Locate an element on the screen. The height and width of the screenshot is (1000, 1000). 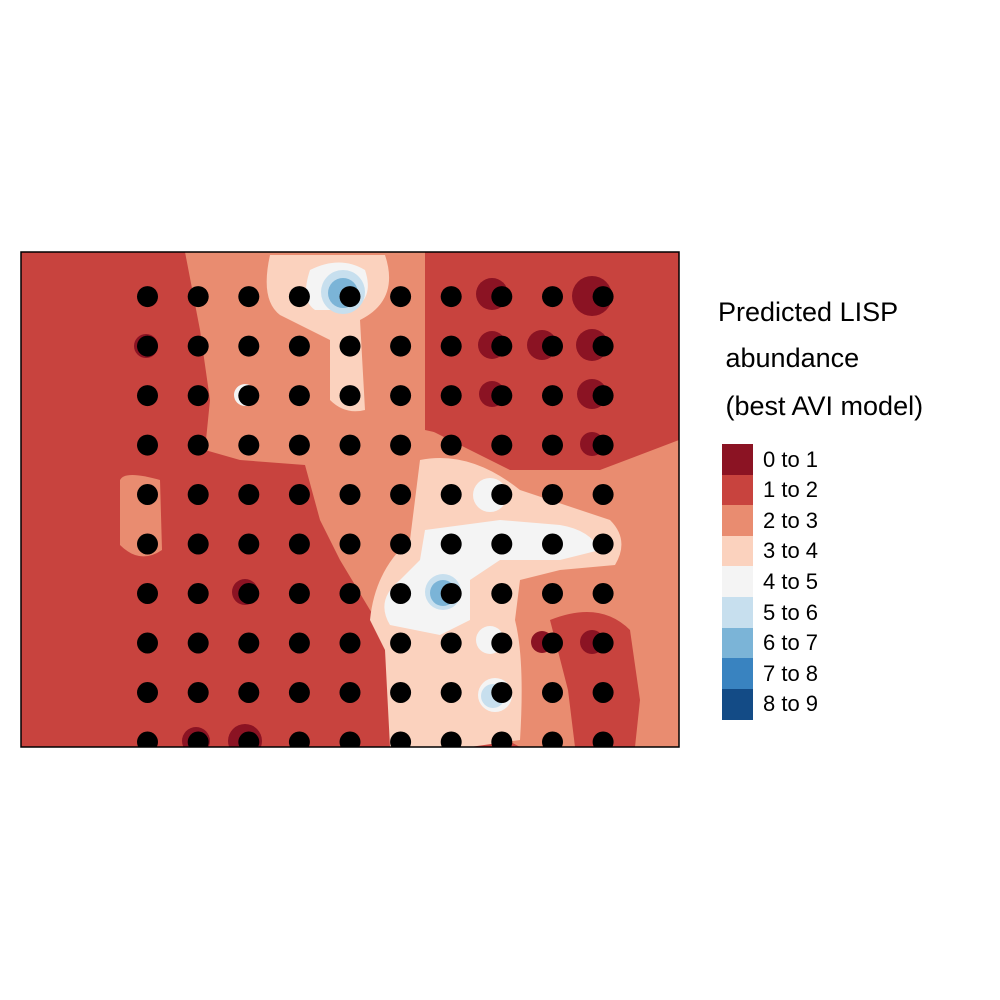
legend-item: 1 to 2 is located at coordinates (770, 490).